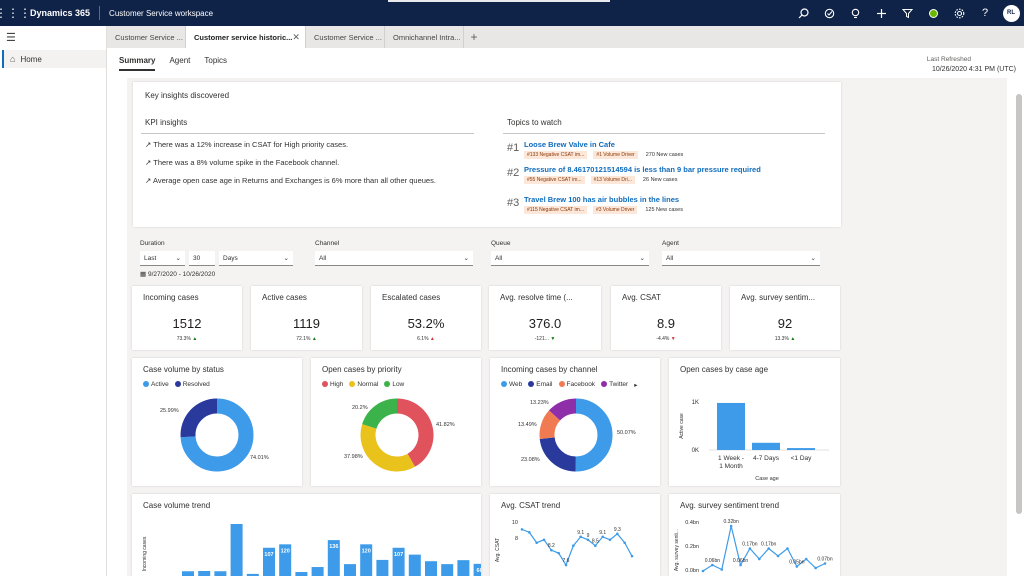  I want to click on kpi-delta-text: 13.3%, so click(781, 339).